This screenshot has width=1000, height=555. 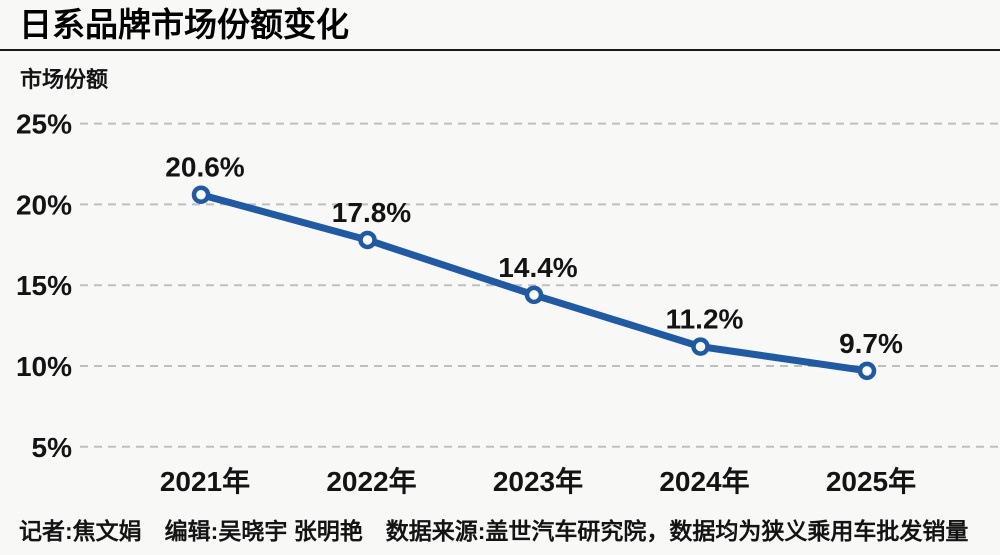 What do you see at coordinates (205, 481) in the screenshot?
I see `x-axis-label: 2021年` at bounding box center [205, 481].